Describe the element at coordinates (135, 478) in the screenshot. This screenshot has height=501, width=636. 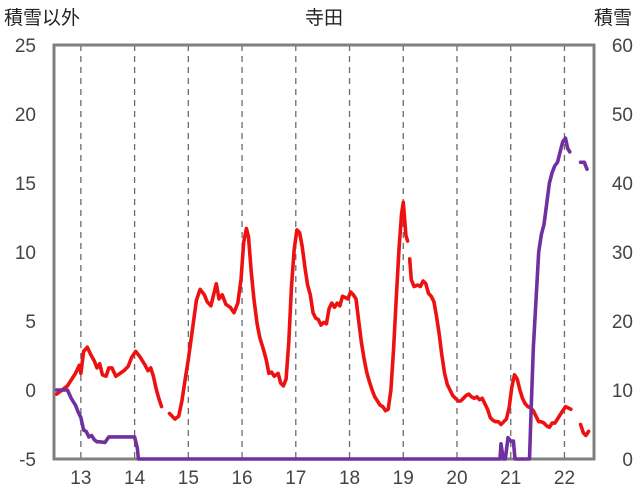
I see `x-tick-label-14: 14` at that location.